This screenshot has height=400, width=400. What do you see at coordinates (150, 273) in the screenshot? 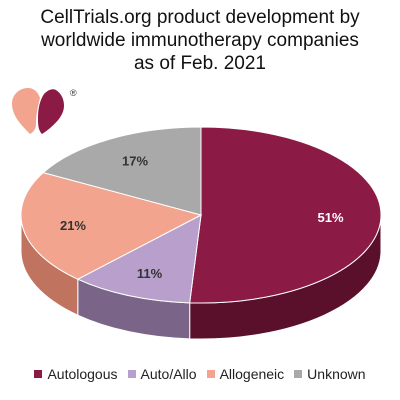
I see `pie-data-label: 11%` at bounding box center [150, 273].